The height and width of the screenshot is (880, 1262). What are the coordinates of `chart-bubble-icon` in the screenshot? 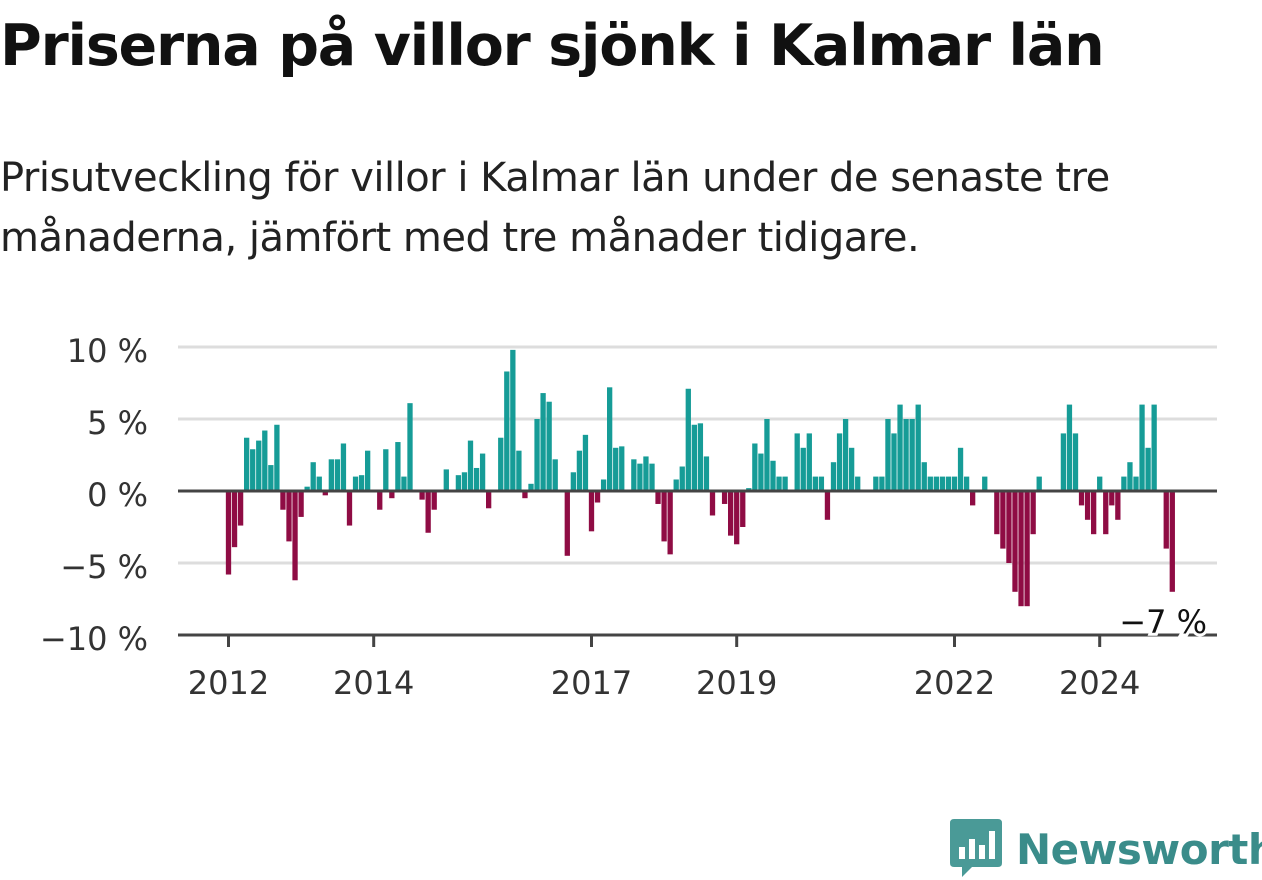 It's located at (976, 848).